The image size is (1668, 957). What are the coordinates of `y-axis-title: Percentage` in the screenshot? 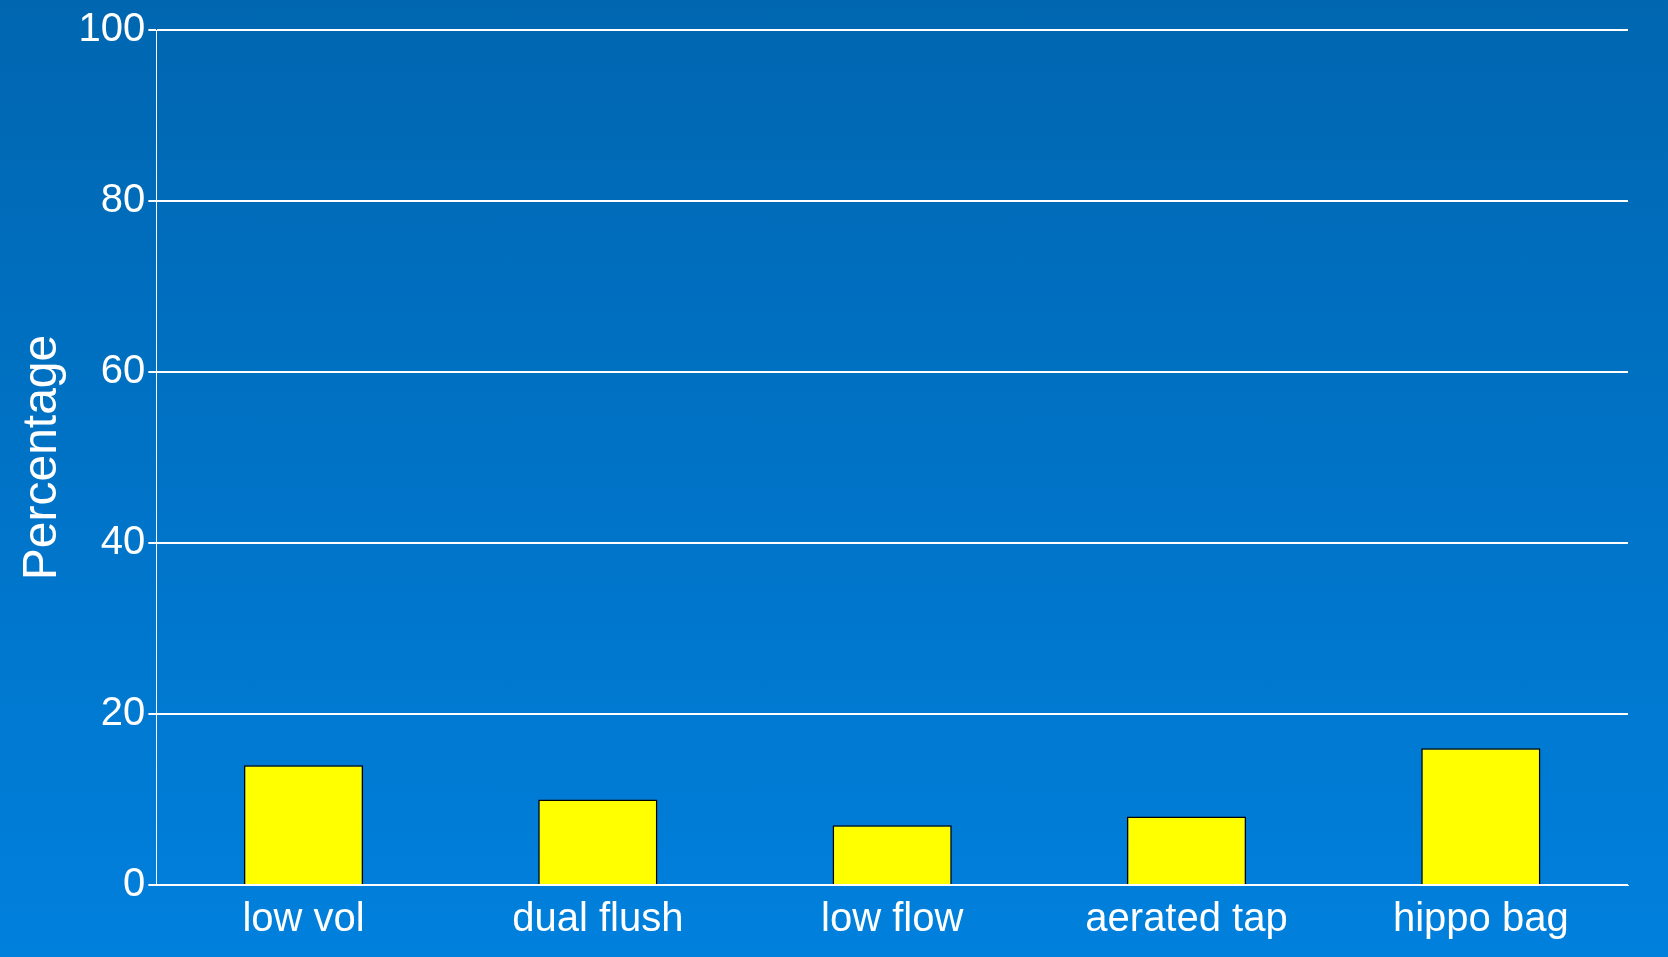 It's located at (40, 457).